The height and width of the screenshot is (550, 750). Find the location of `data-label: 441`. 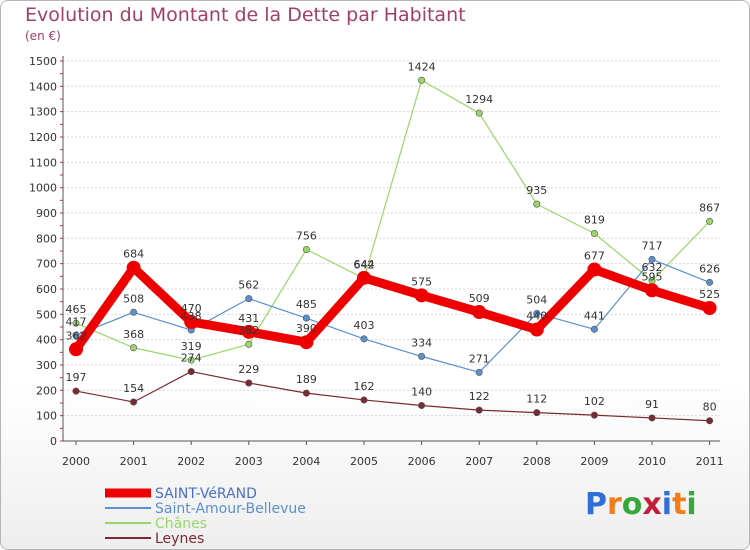

data-label: 441 is located at coordinates (594, 315).